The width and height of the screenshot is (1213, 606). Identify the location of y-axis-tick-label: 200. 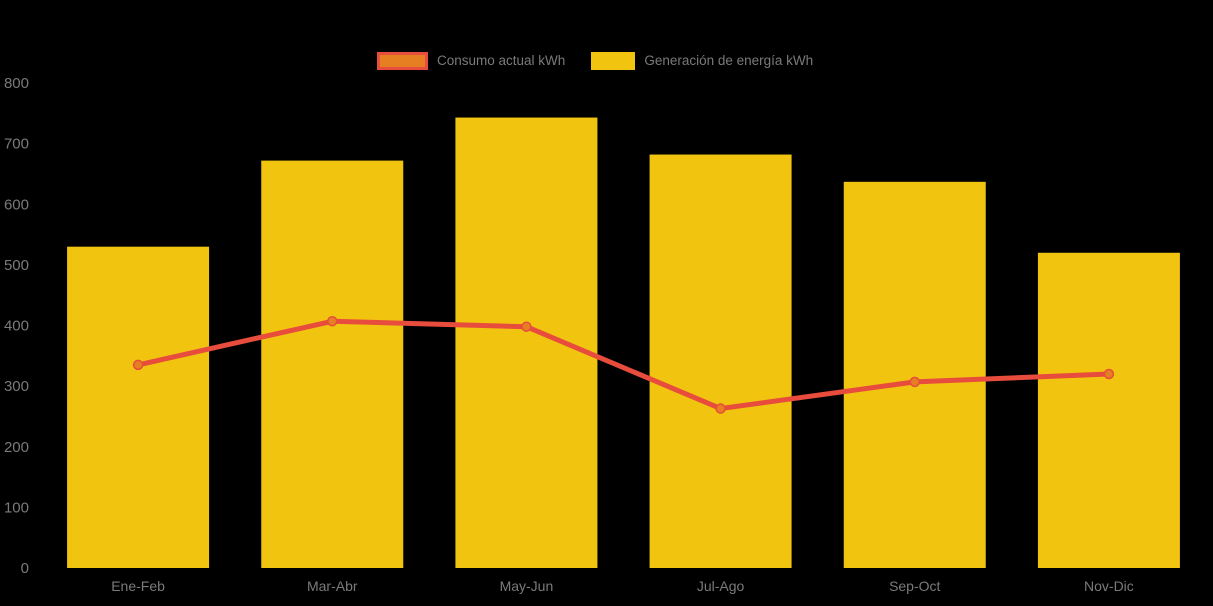
(16, 447).